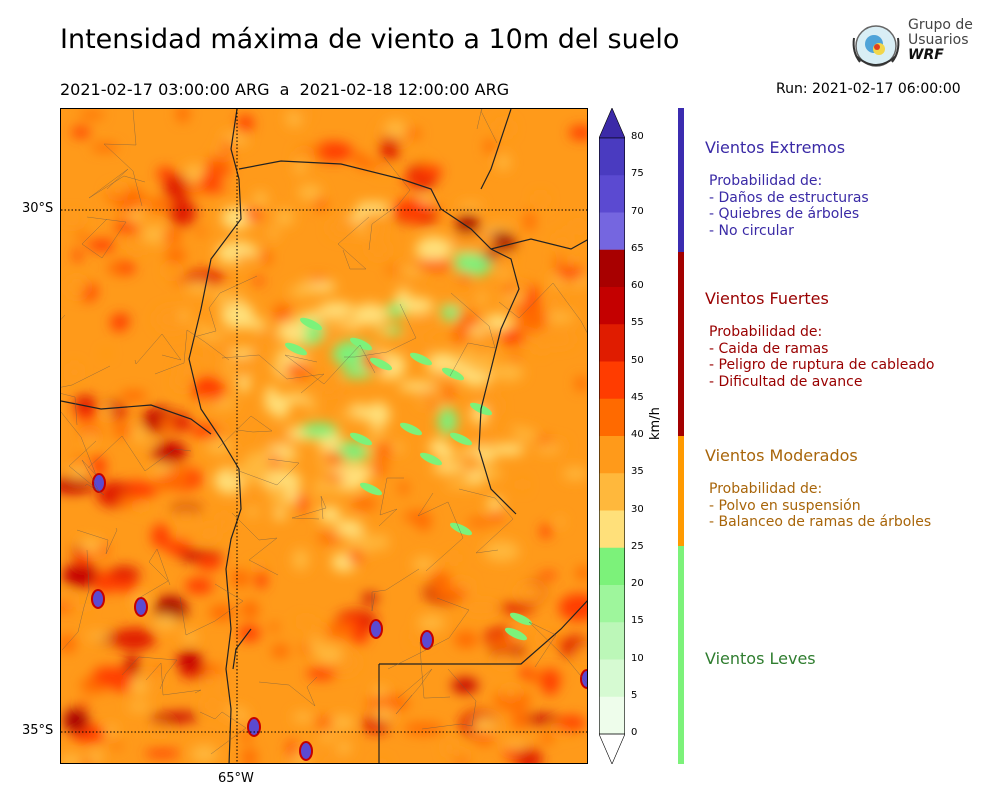 The height and width of the screenshot is (800, 1000). Describe the element at coordinates (876, 46) in the screenshot. I see `globe-emblem-icon` at that location.